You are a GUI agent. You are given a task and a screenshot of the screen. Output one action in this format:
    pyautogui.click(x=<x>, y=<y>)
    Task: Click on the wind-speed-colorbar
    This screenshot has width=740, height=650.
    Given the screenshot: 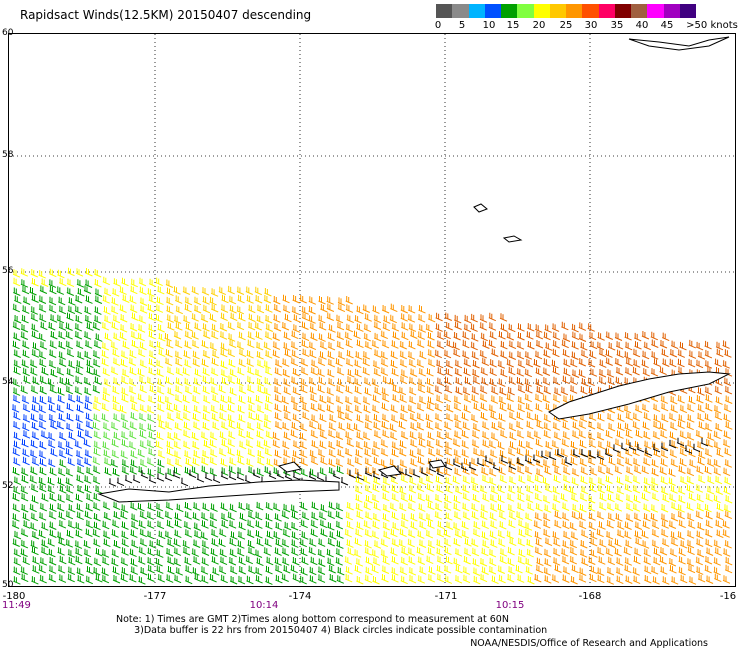 What is the action you would take?
    pyautogui.click(x=566, y=11)
    